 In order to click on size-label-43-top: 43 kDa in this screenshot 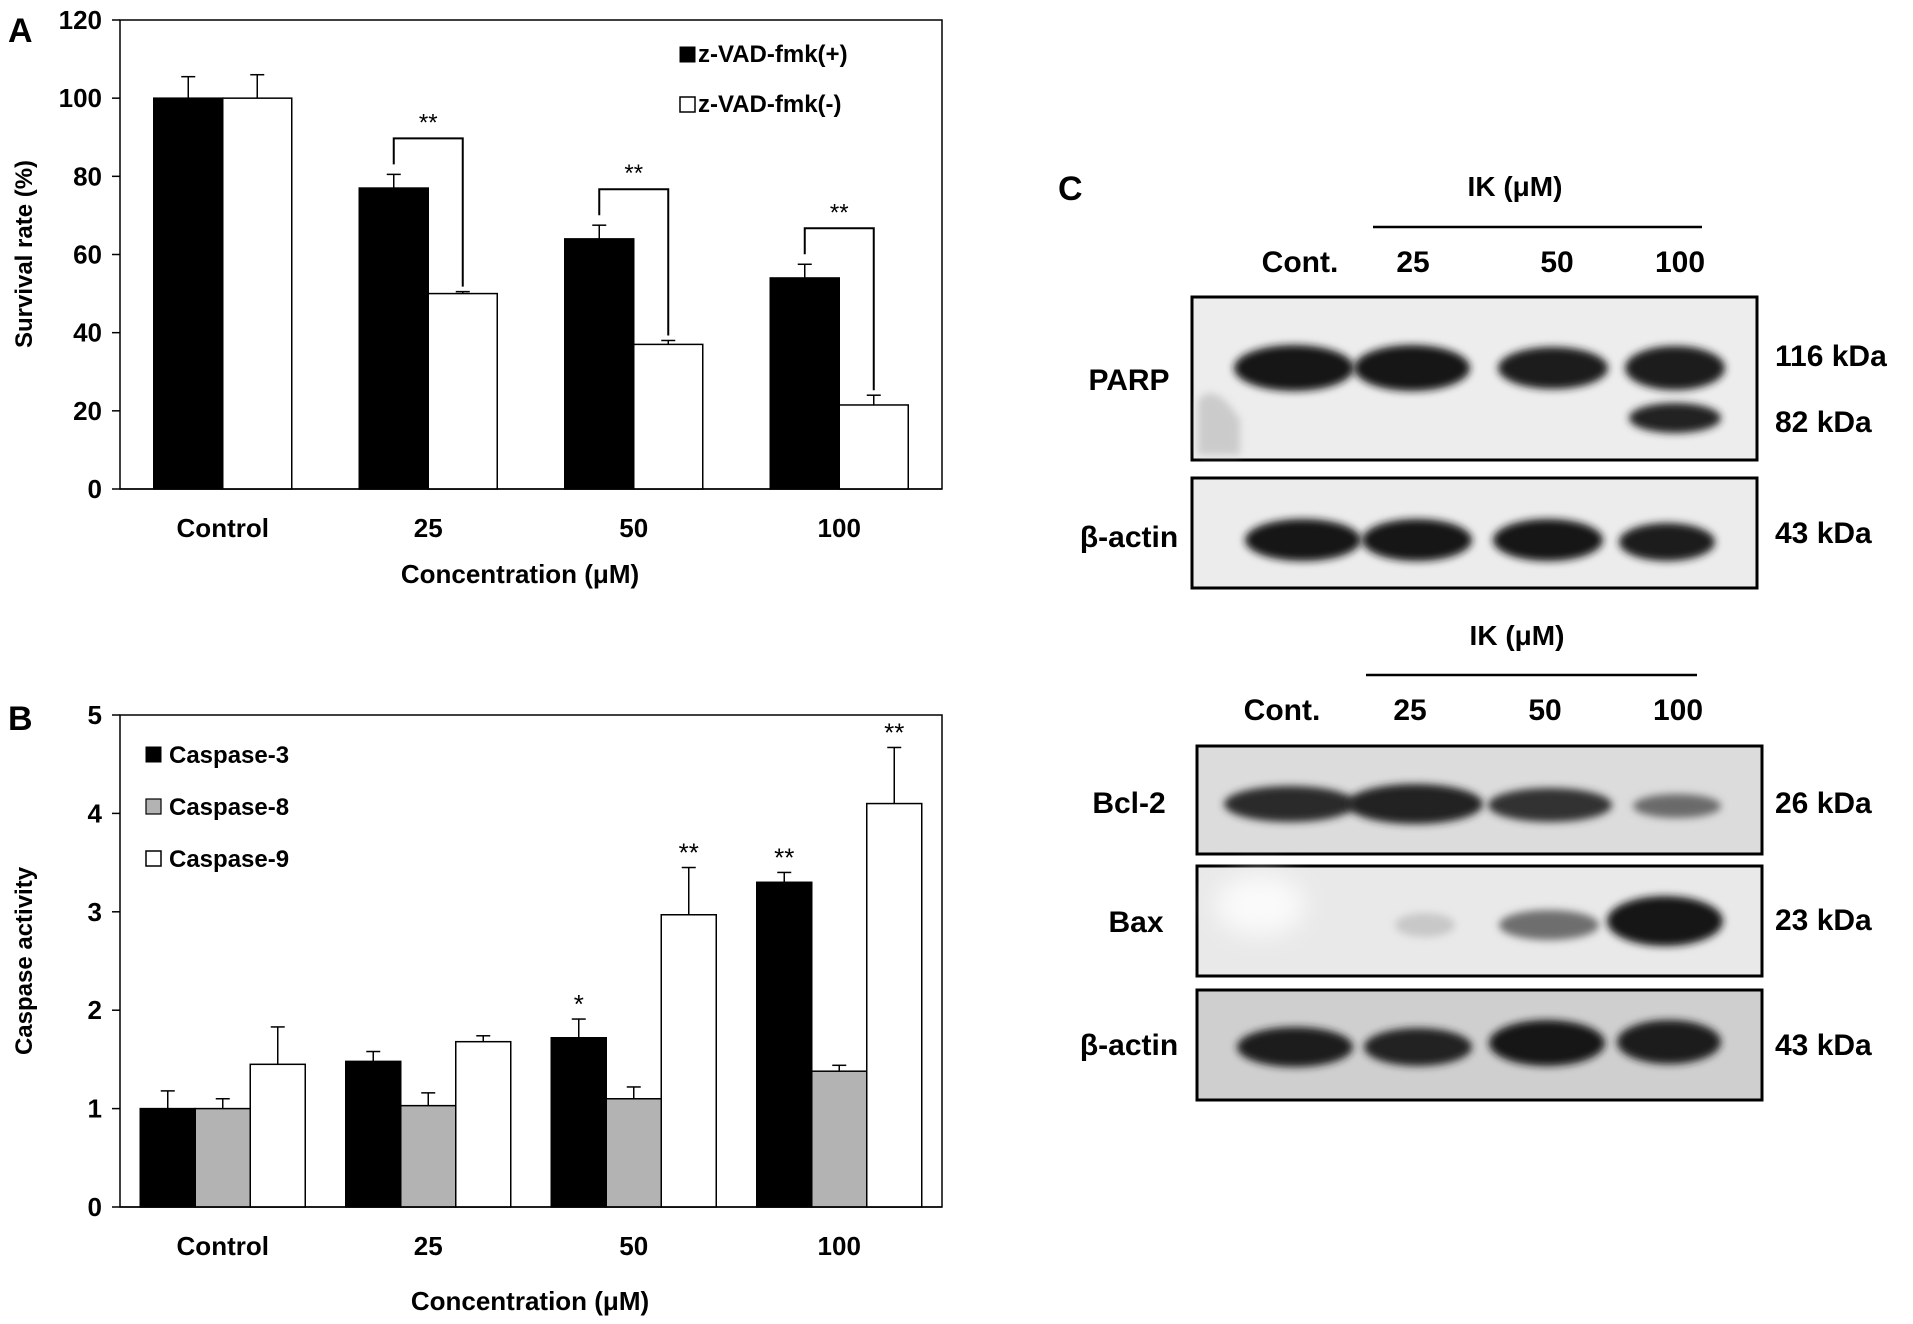, I will do `click(1823, 533)`.